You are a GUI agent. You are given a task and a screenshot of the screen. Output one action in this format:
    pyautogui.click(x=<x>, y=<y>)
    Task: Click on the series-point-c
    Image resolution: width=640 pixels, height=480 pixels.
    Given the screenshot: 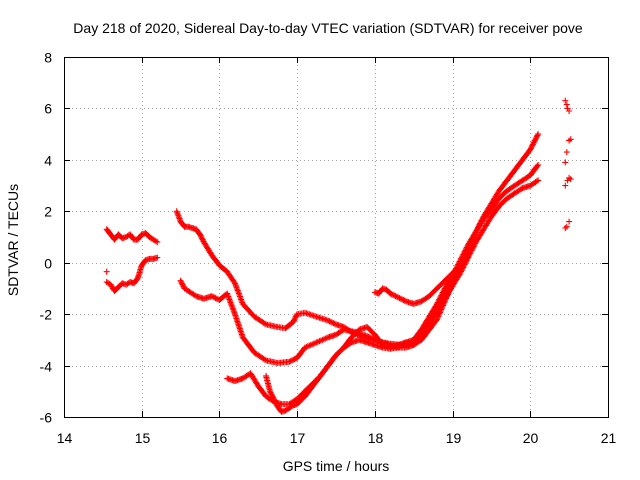 What is the action you would take?
    pyautogui.click(x=106, y=271)
    